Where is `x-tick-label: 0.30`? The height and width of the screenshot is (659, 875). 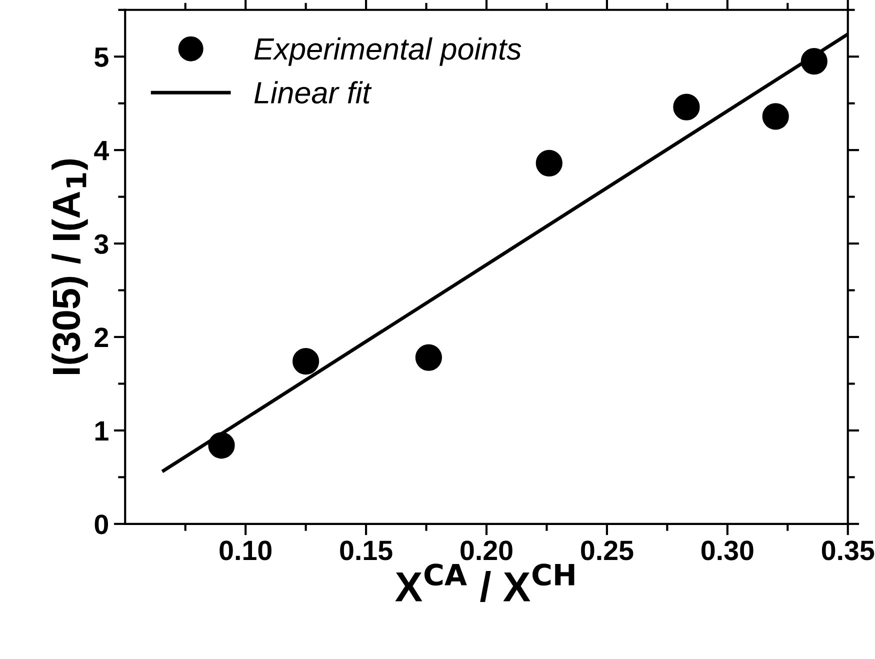
x-tick-label: 0.30 is located at coordinates (727, 550).